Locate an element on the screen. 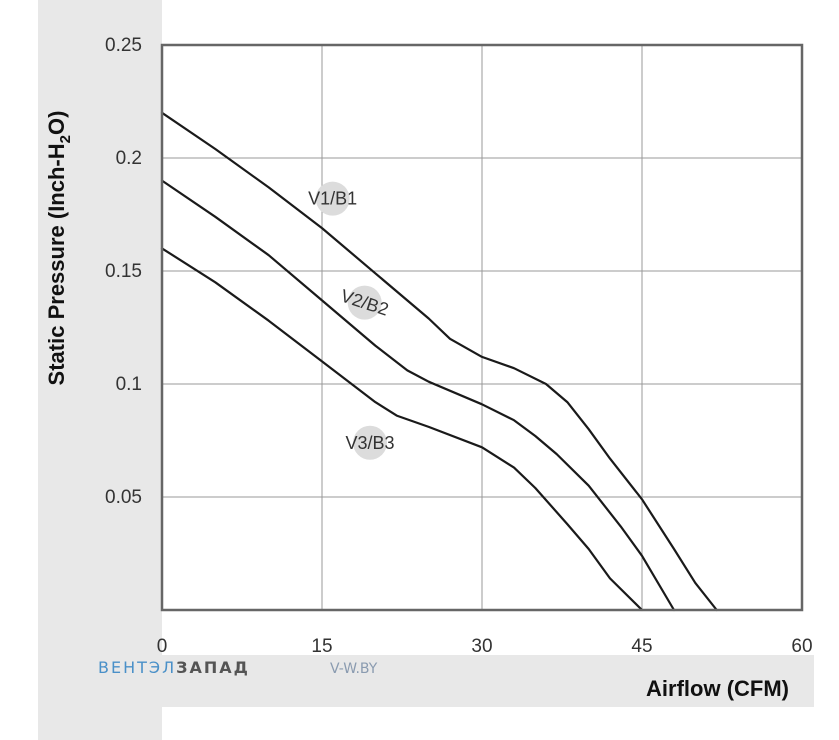 This screenshot has width=839, height=740. y-tick-label: 0.15 is located at coordinates (123, 271).